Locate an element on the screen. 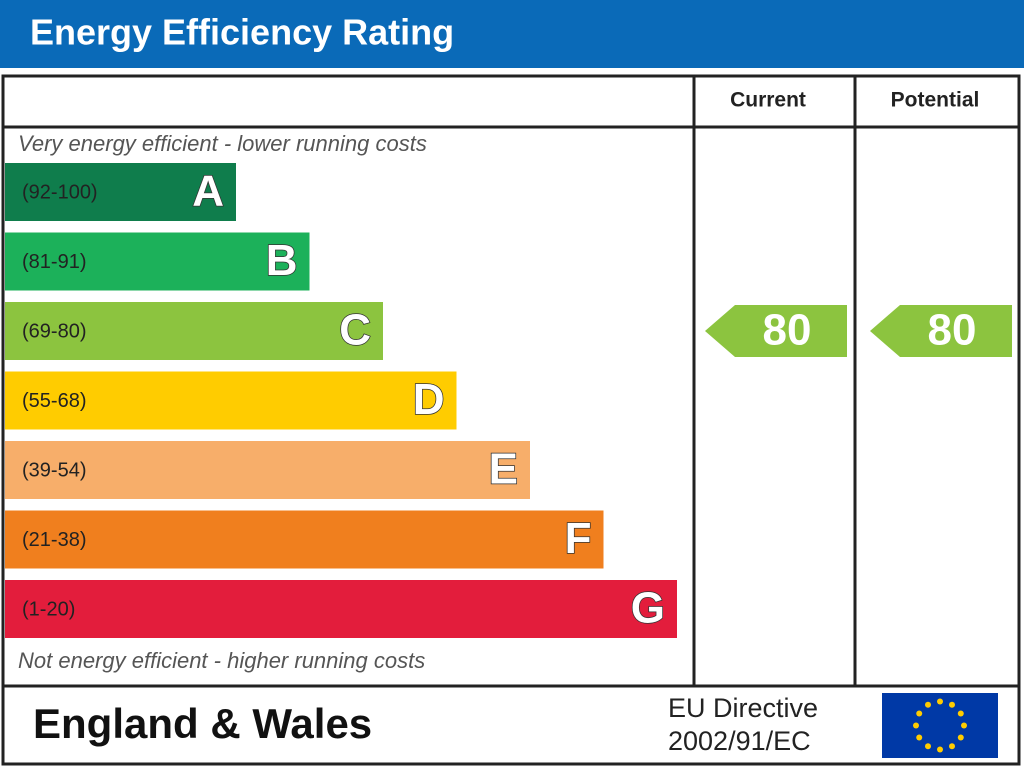 The image size is (1024, 768). column-header: Current is located at coordinates (768, 100).